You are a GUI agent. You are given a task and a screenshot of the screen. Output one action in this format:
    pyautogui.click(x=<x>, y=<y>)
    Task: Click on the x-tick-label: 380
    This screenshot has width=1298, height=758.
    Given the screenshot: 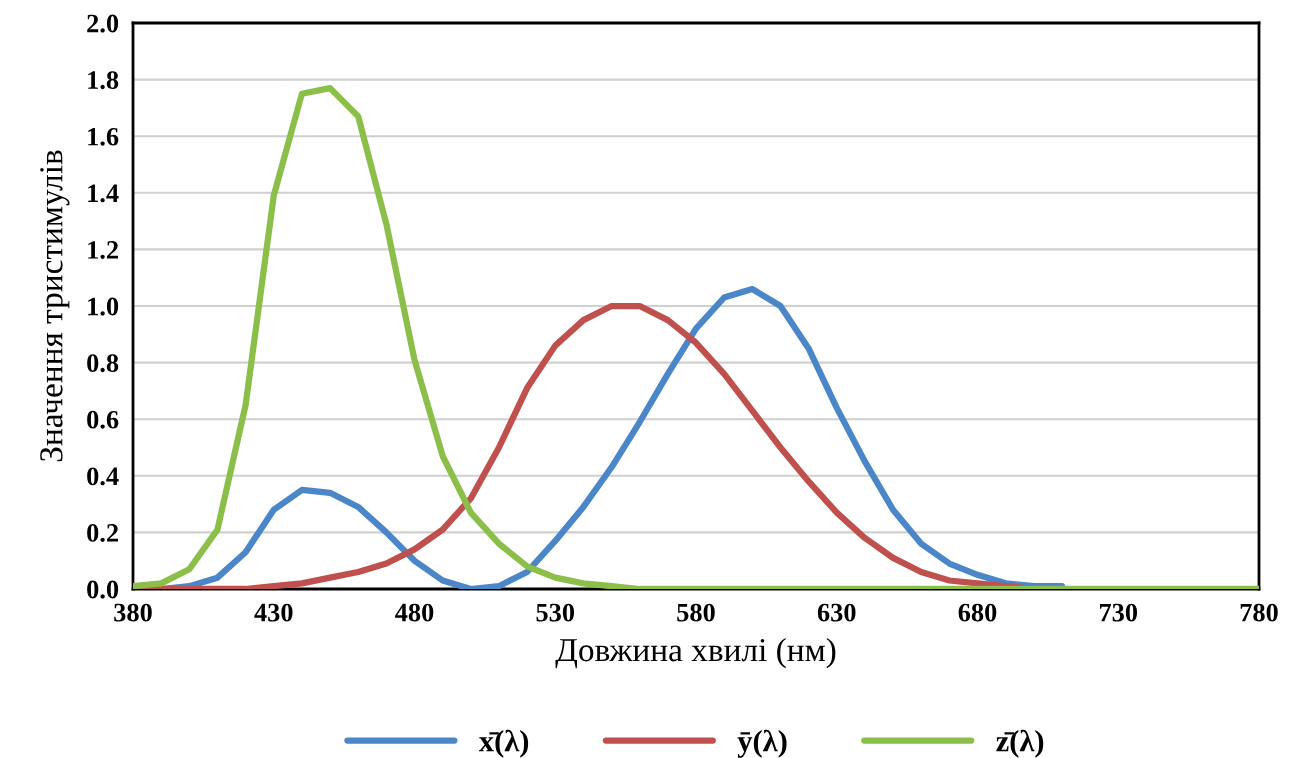 What is the action you would take?
    pyautogui.click(x=133, y=612)
    